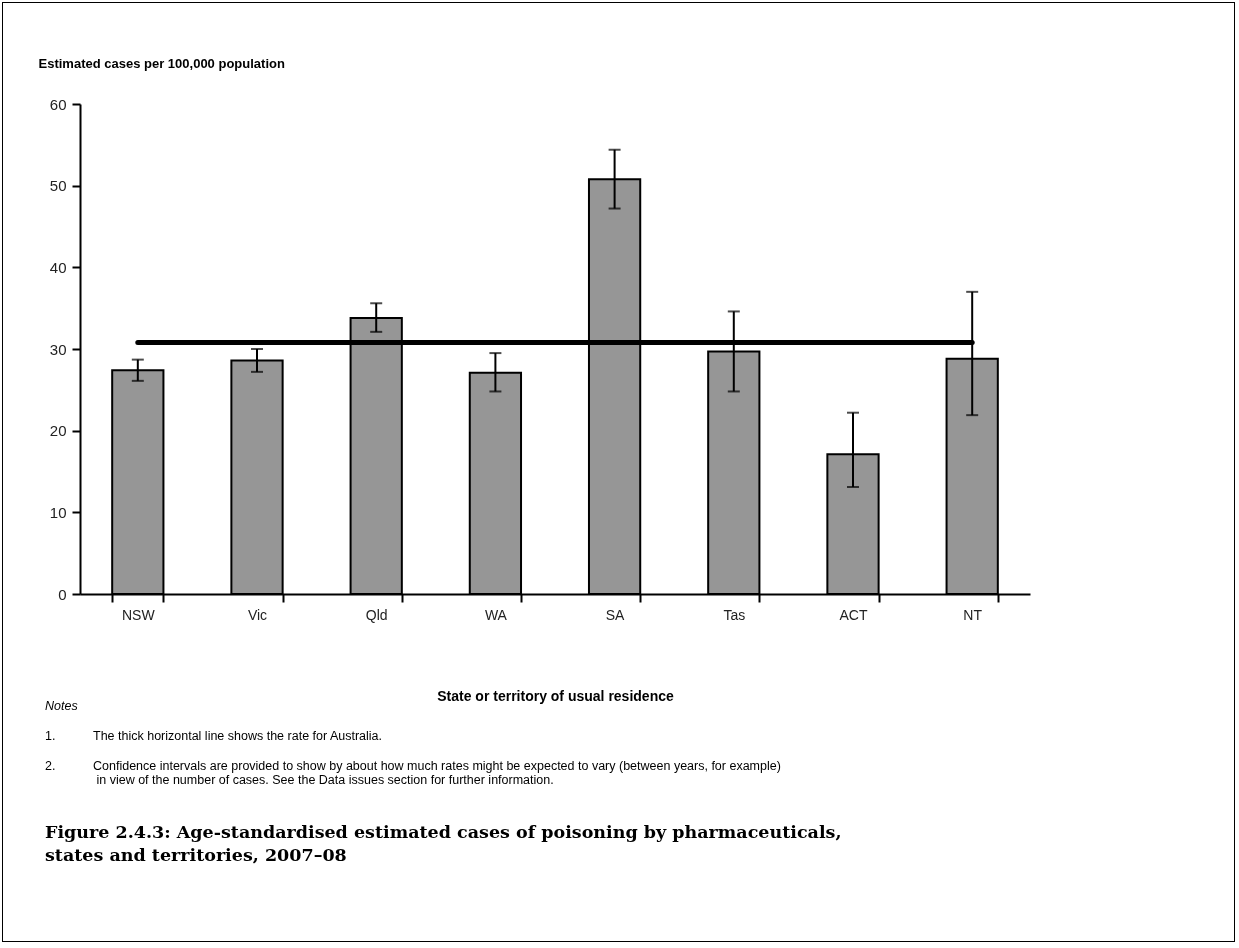 This screenshot has width=1239, height=948. What do you see at coordinates (58, 349) in the screenshot?
I see `y-tick-label: 30` at bounding box center [58, 349].